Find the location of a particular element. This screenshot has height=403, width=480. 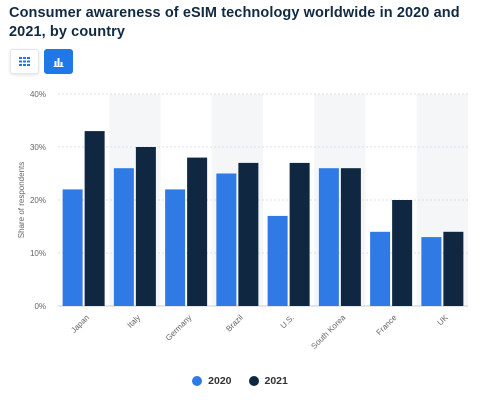

bar-2020-uk is located at coordinates (431, 271).